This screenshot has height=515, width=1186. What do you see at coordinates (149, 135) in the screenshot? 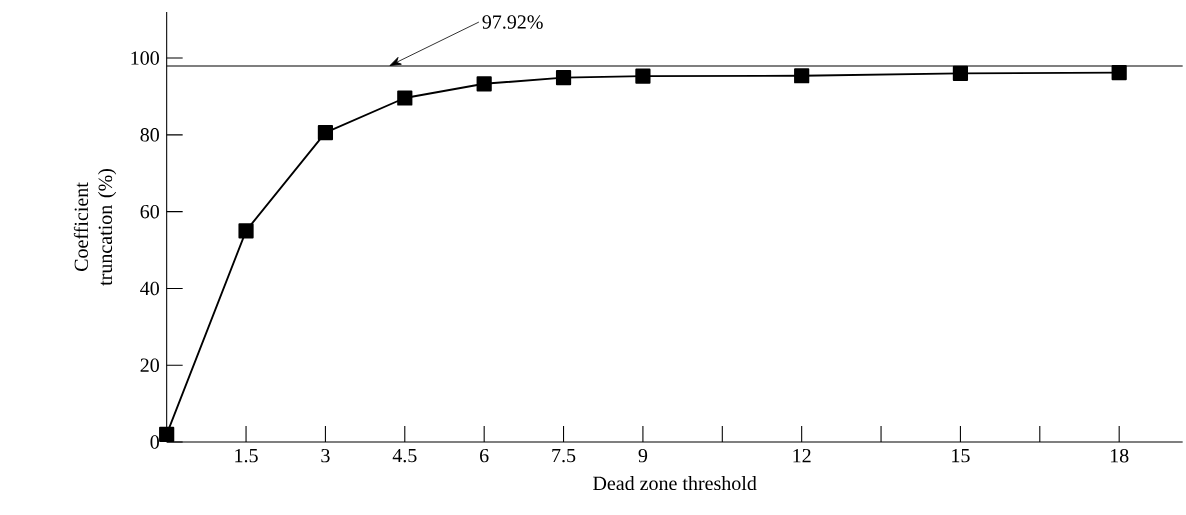
I see `y-tick-label: 80` at bounding box center [149, 135].